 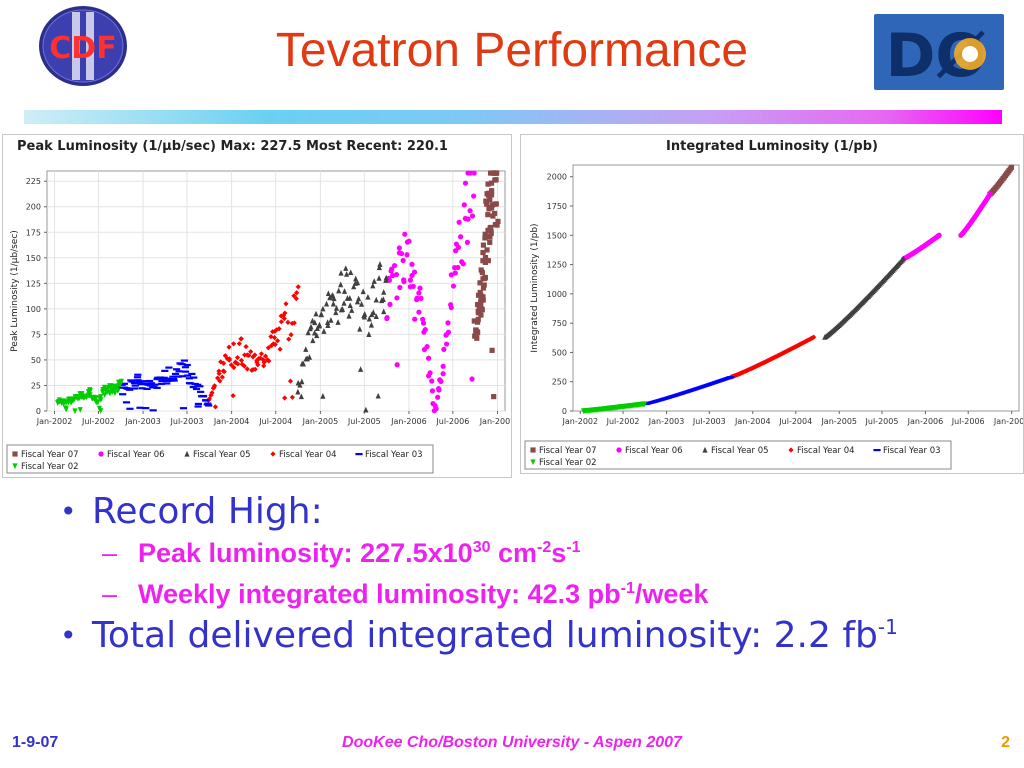 What do you see at coordinates (559, 382) in the screenshot?
I see `y-tick-label: 250` at bounding box center [559, 382].